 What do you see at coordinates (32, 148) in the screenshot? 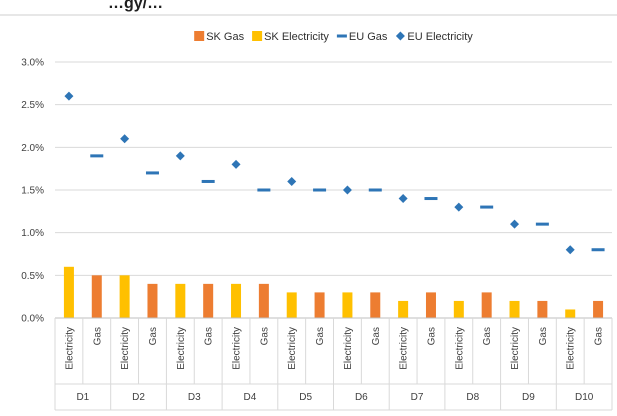
I see `y-tick-label: 2.0%` at bounding box center [32, 148].